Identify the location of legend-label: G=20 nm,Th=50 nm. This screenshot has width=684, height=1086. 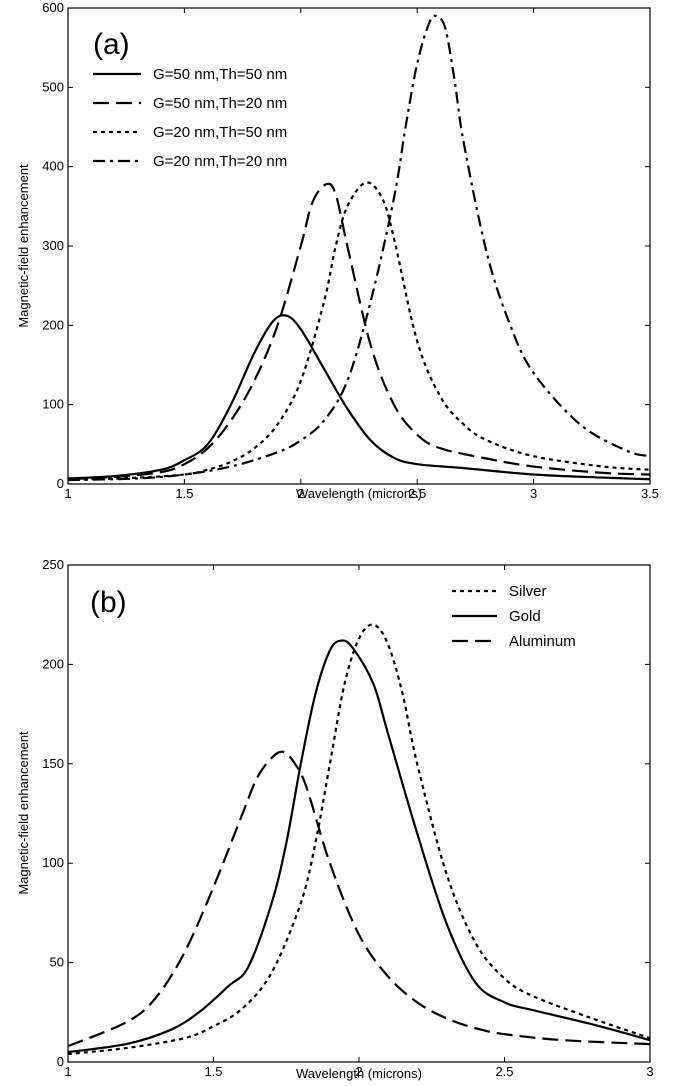
(220, 132).